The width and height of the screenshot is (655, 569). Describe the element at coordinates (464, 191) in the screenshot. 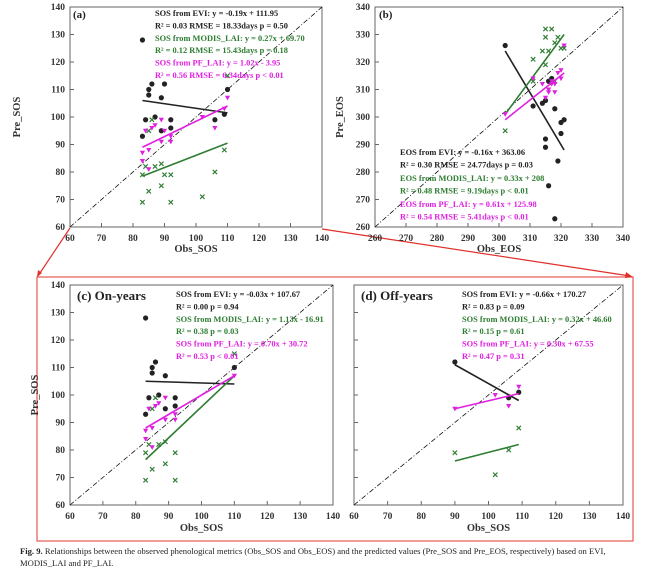

I see `annotation-modis: R² = 0.48 RMSE = 9.19days p < 0.01` at that location.